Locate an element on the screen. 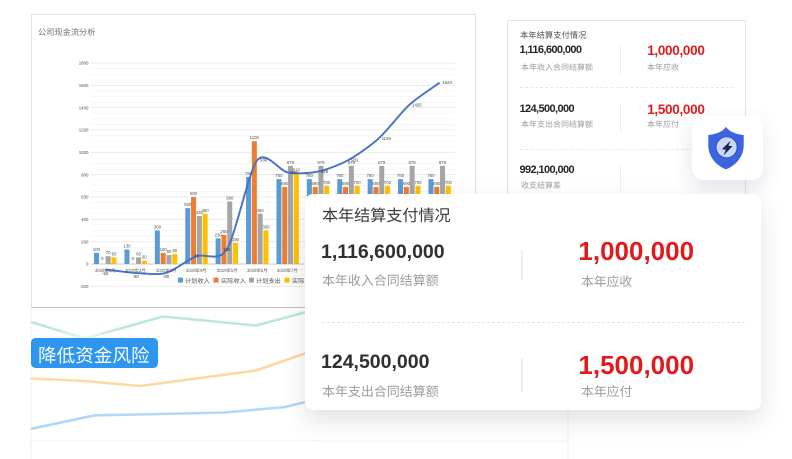 Image resolution: width=792 pixels, height=459 pixels. svg-text: 930 is located at coordinates (264, 160).